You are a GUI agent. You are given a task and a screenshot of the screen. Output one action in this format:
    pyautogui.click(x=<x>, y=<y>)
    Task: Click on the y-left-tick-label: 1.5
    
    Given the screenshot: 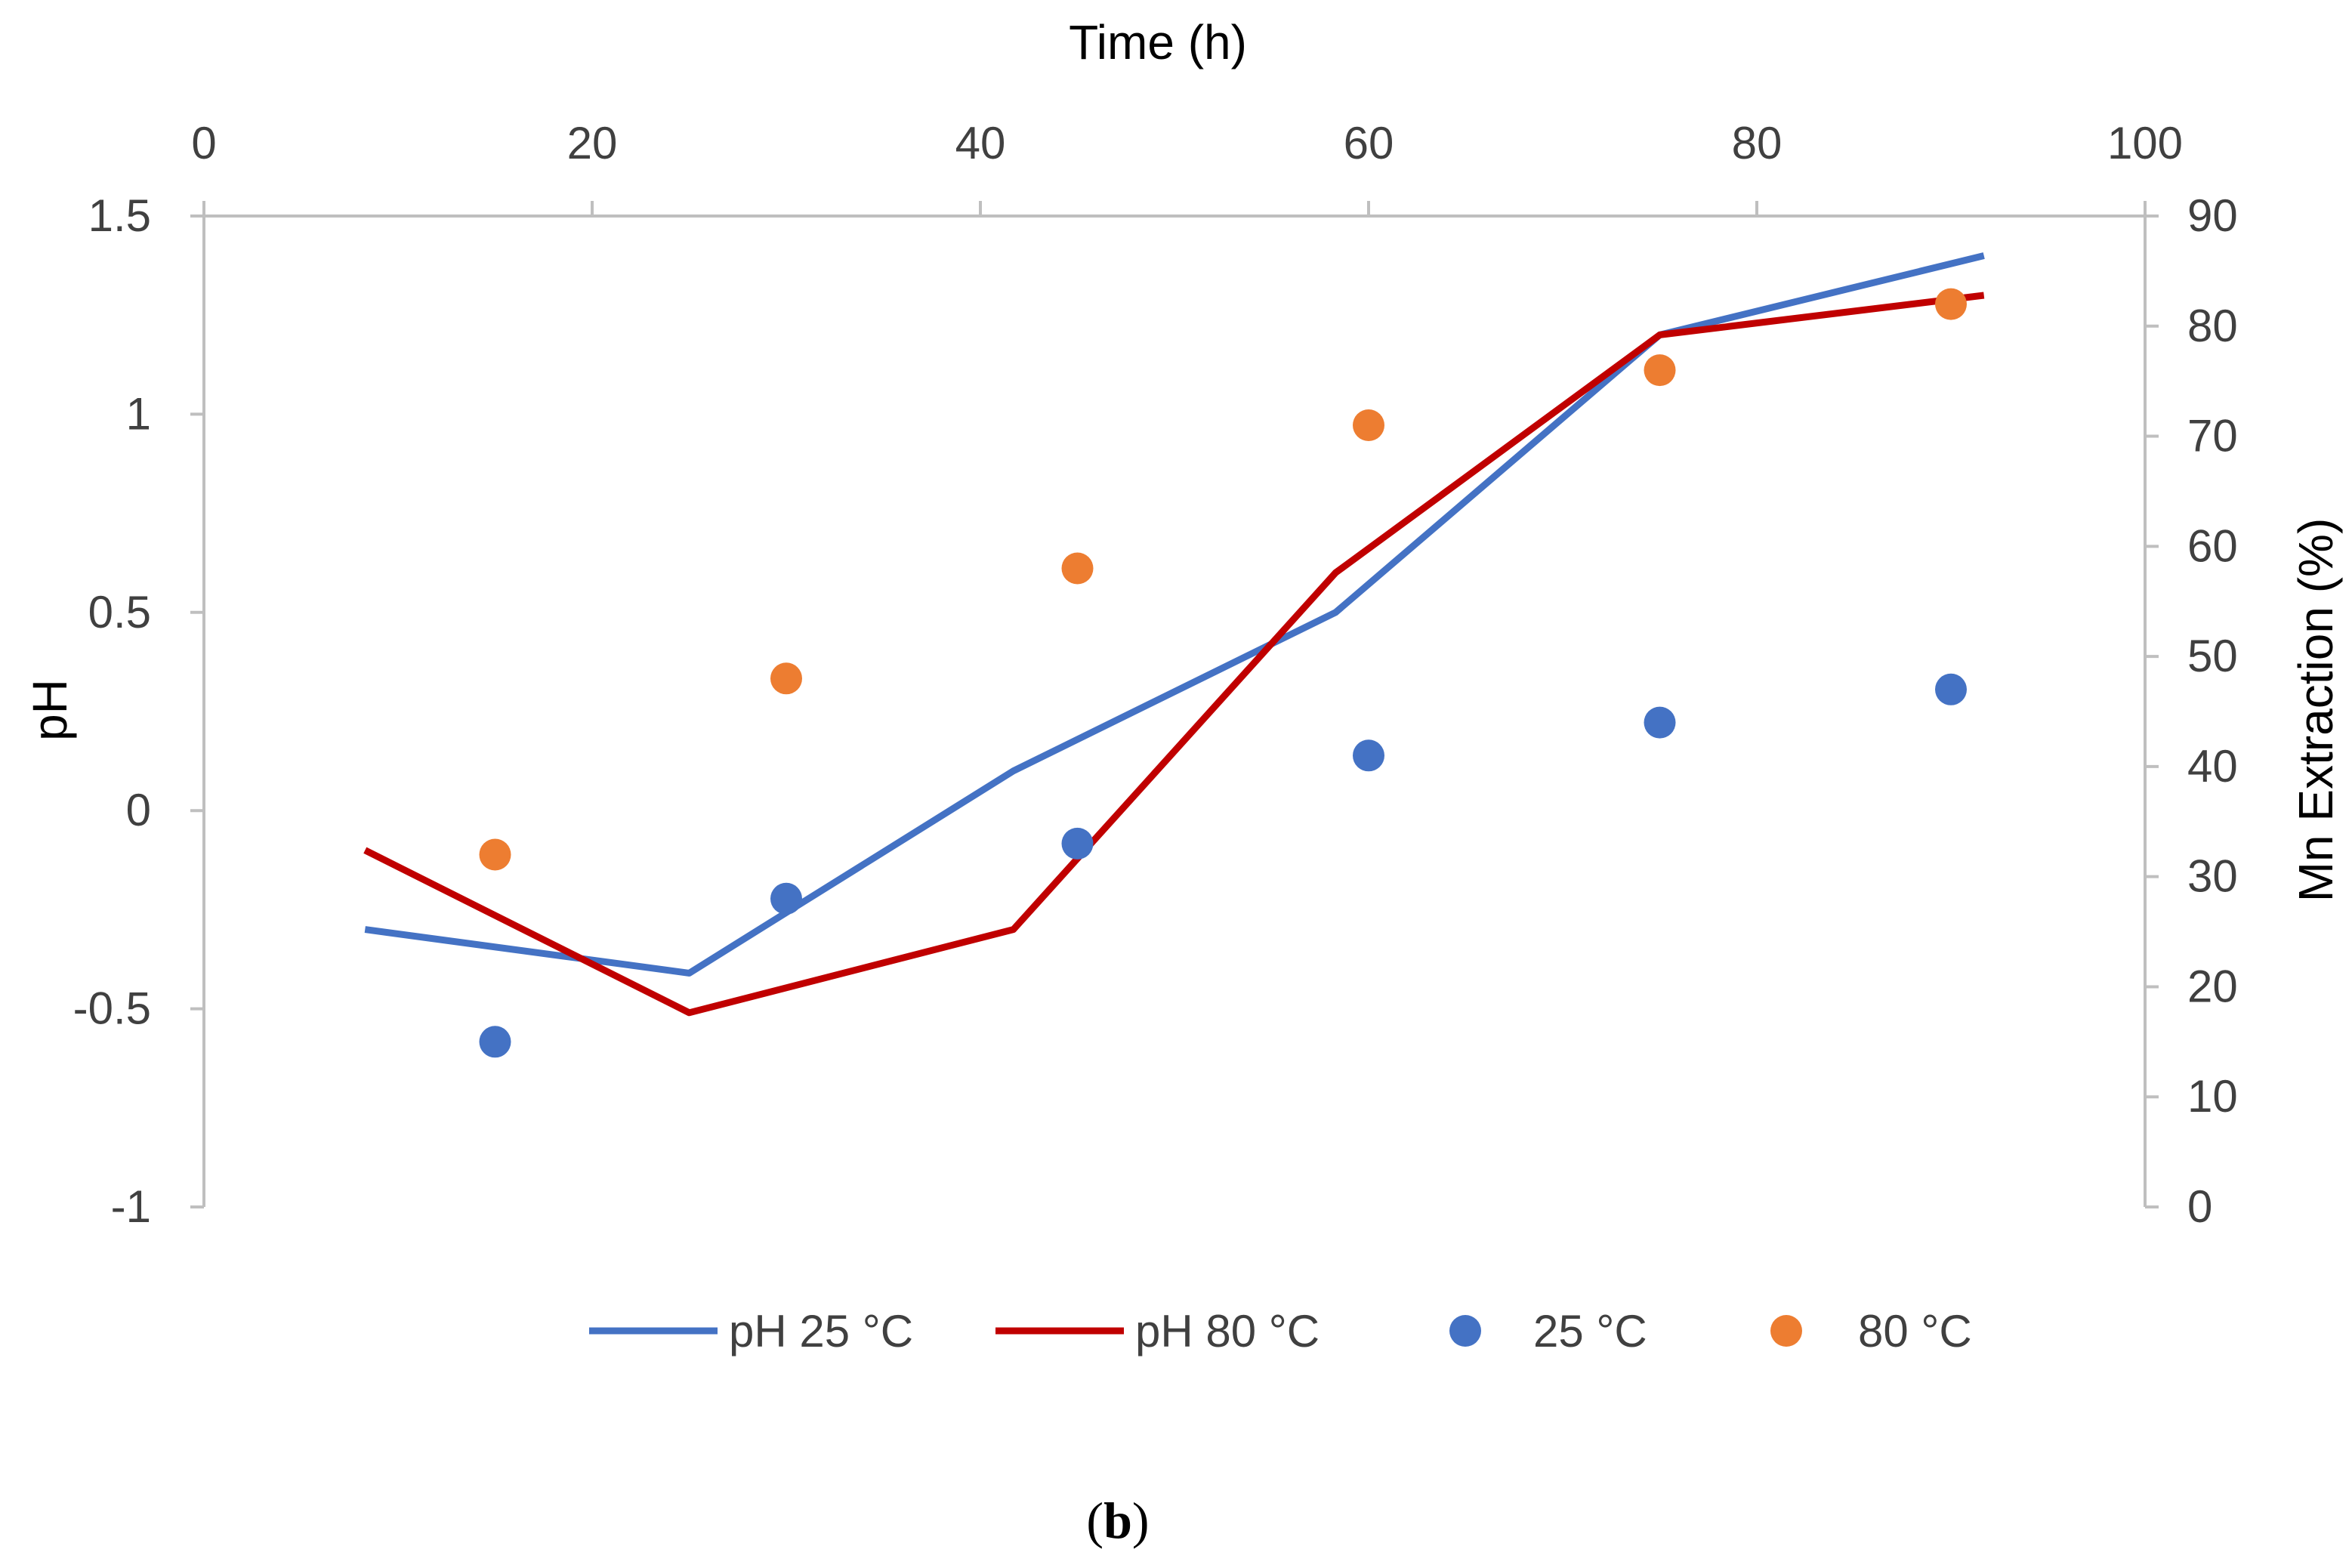 What is the action you would take?
    pyautogui.click(x=119, y=215)
    